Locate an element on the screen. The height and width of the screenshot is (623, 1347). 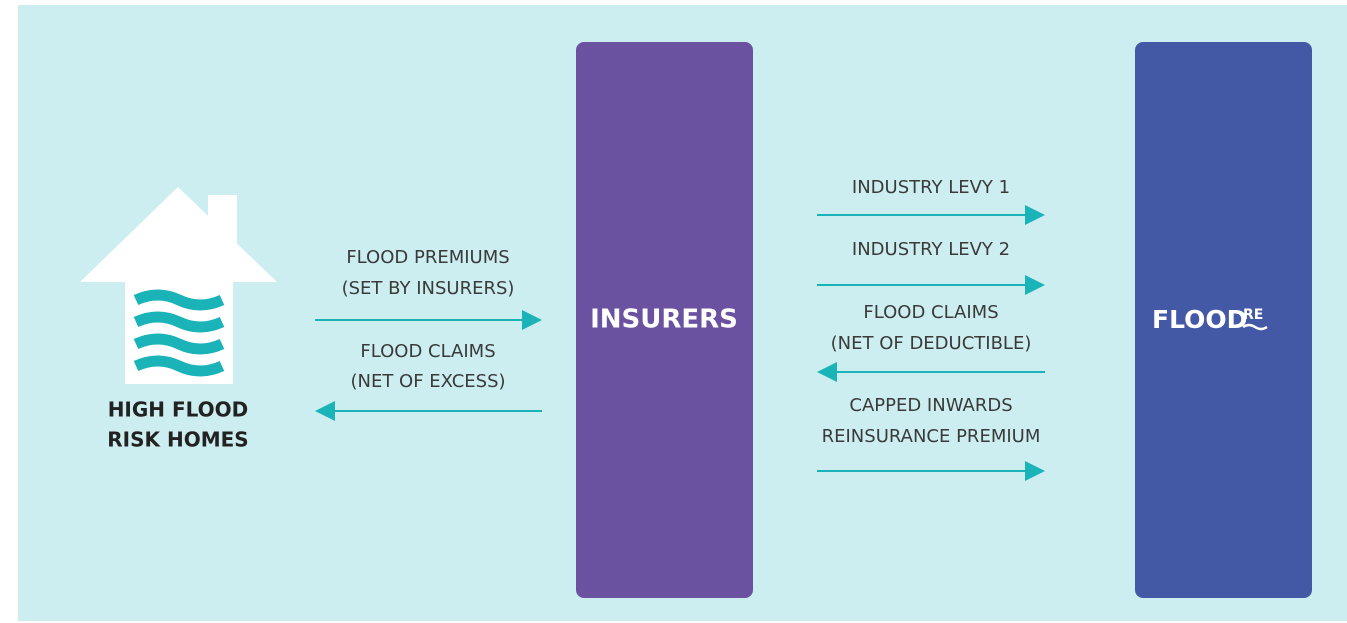
flow-label: (NET OF EXCESS) is located at coordinates (427, 381).